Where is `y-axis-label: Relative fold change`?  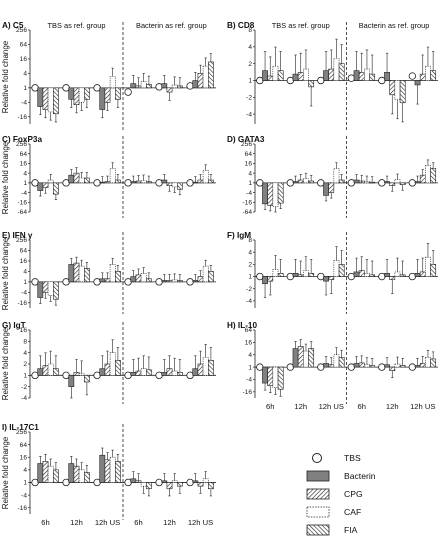 y-axis-label: Relative fold change is located at coordinates (5, 363).